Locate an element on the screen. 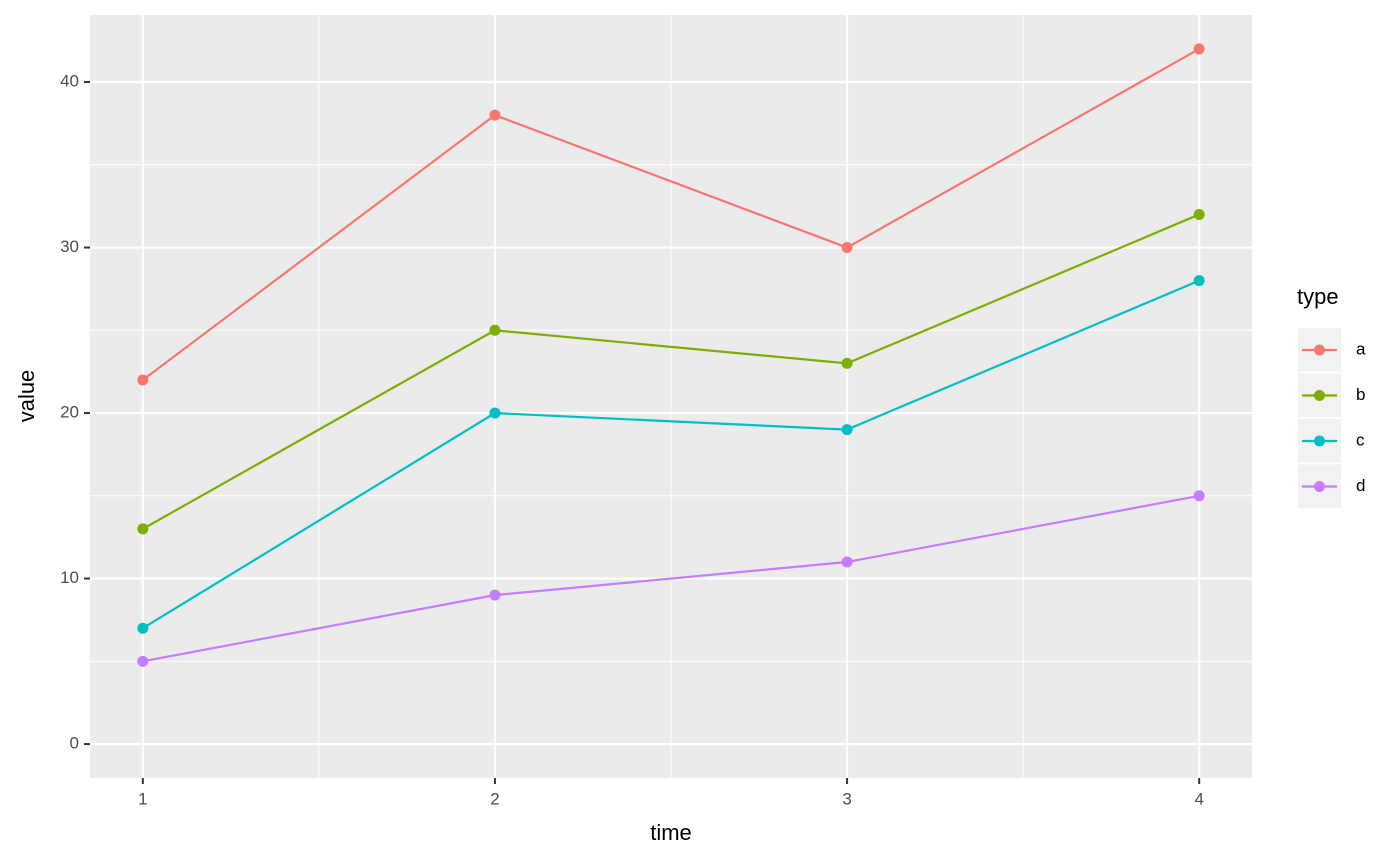 This screenshot has width=1400, height=866. x-tick-label: 4 is located at coordinates (1198, 798).